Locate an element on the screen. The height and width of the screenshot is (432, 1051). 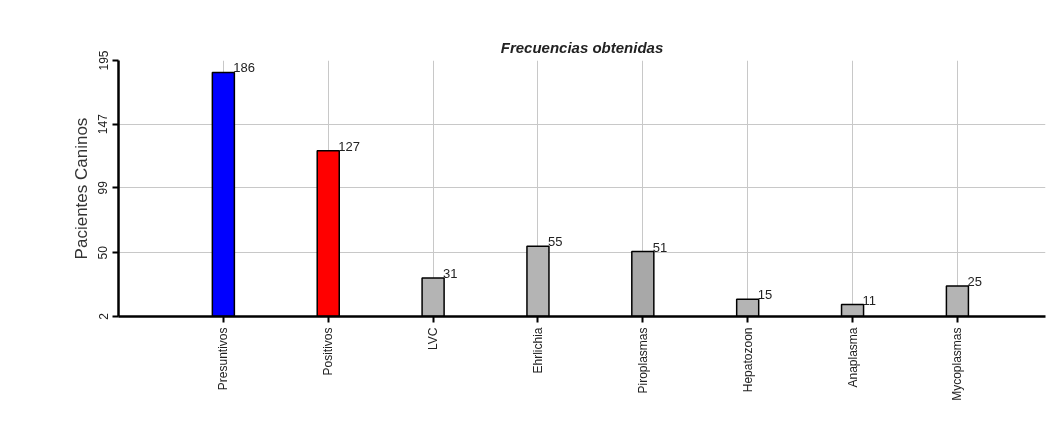
data-label: 51 is located at coordinates (660, 247).